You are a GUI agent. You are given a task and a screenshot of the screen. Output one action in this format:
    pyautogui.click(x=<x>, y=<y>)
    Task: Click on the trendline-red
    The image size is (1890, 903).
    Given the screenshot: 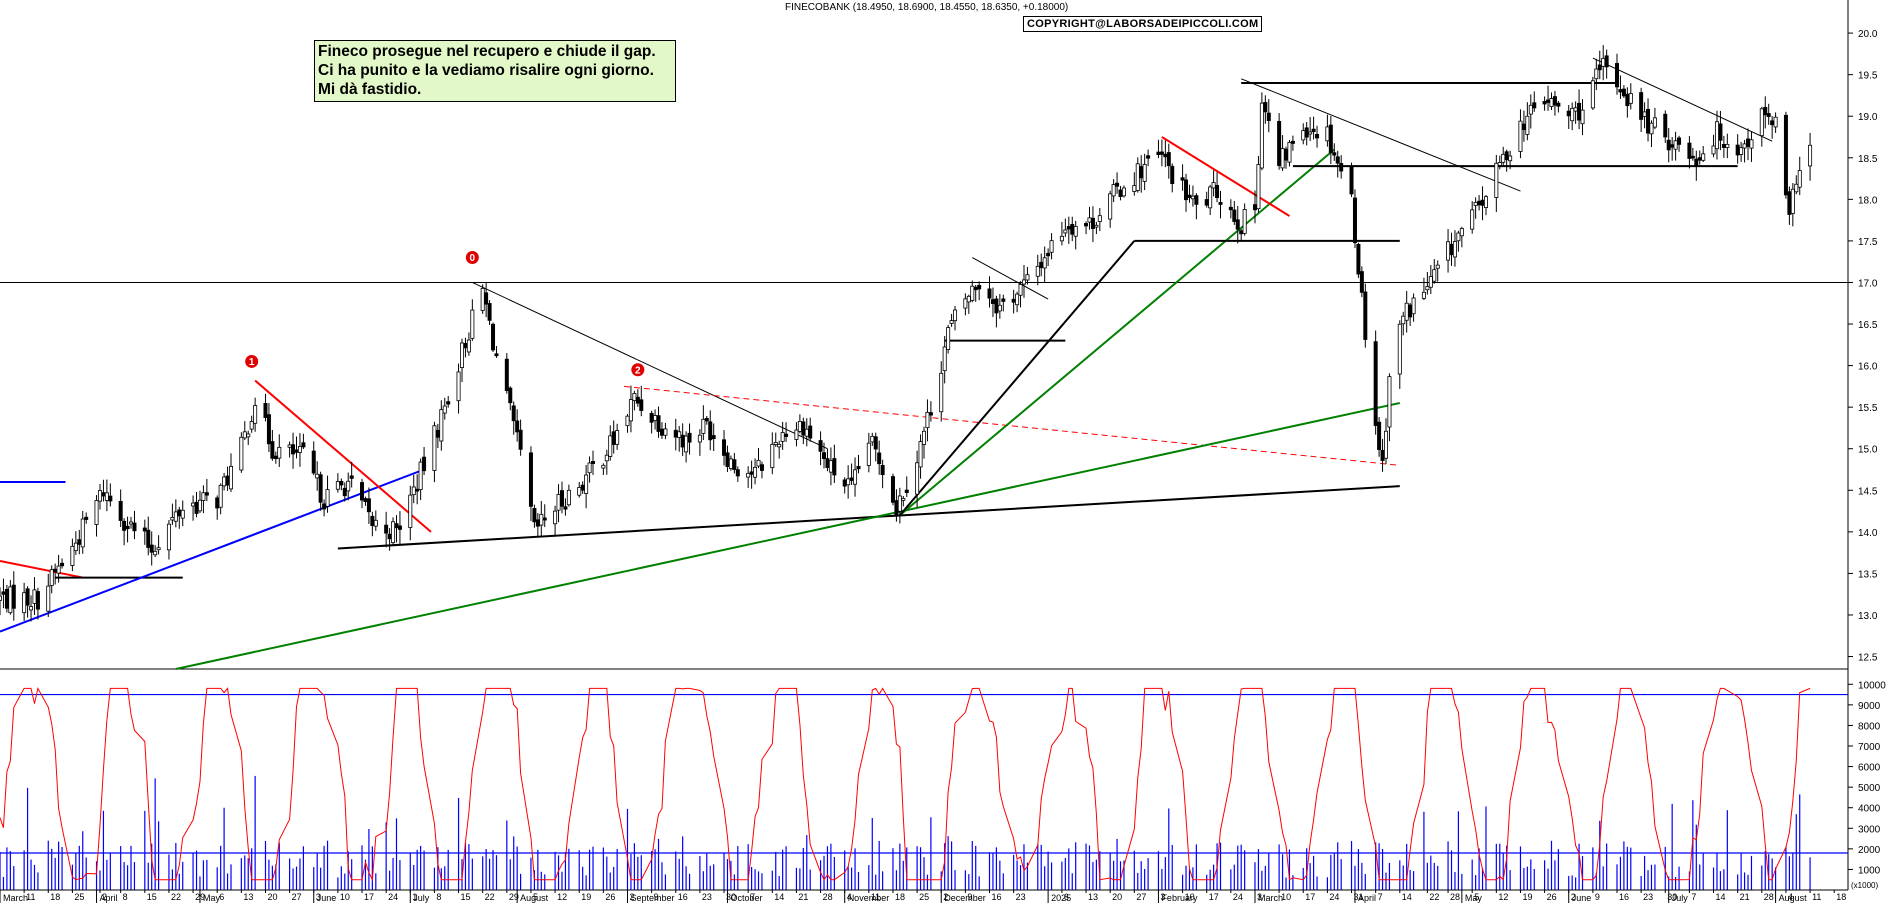 What is the action you would take?
    pyautogui.click(x=41, y=569)
    